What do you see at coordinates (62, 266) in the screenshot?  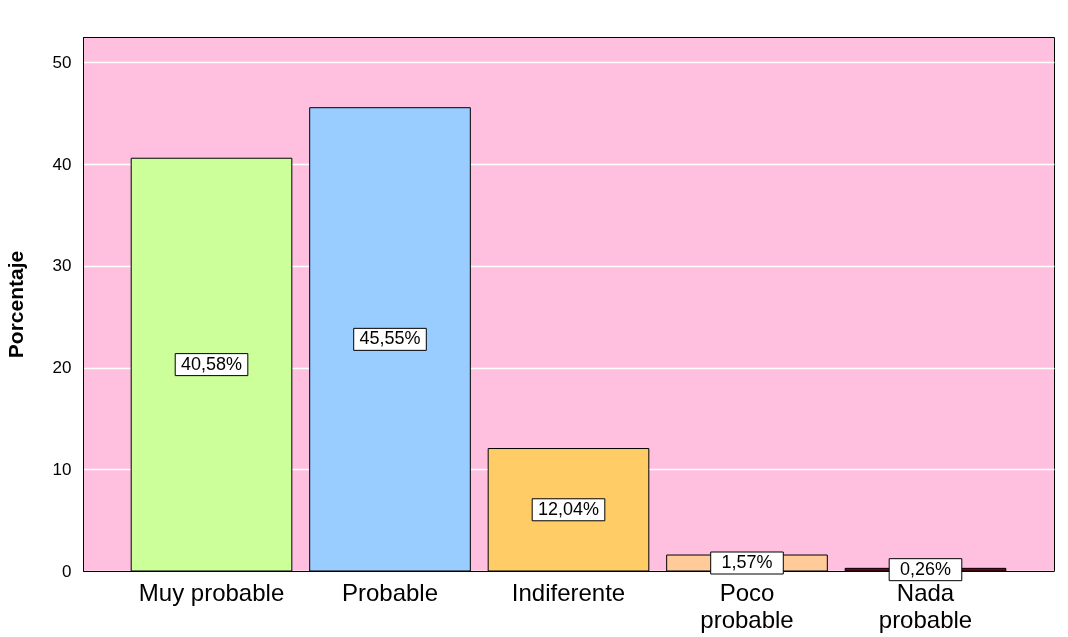 I see `y-tick-label: 30` at bounding box center [62, 266].